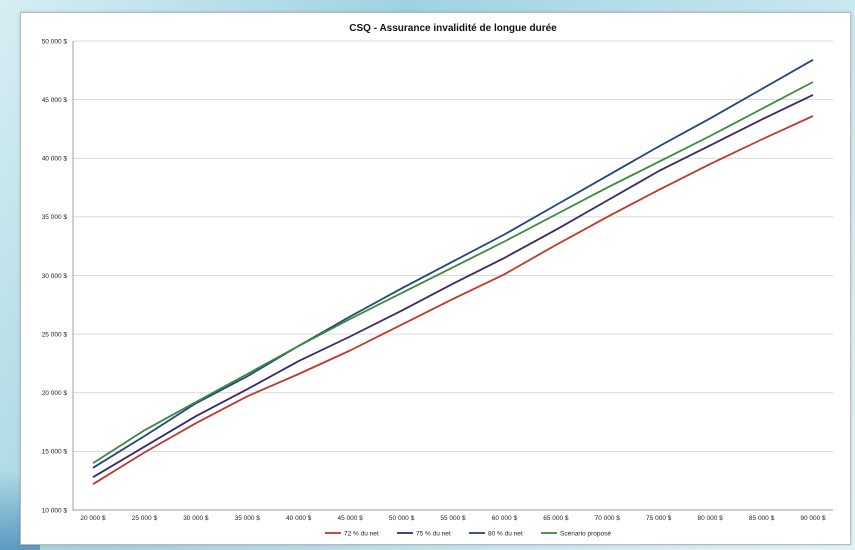 This screenshot has height=550, width=855. I want to click on y-tick-label: 30 000 $, so click(55, 276).